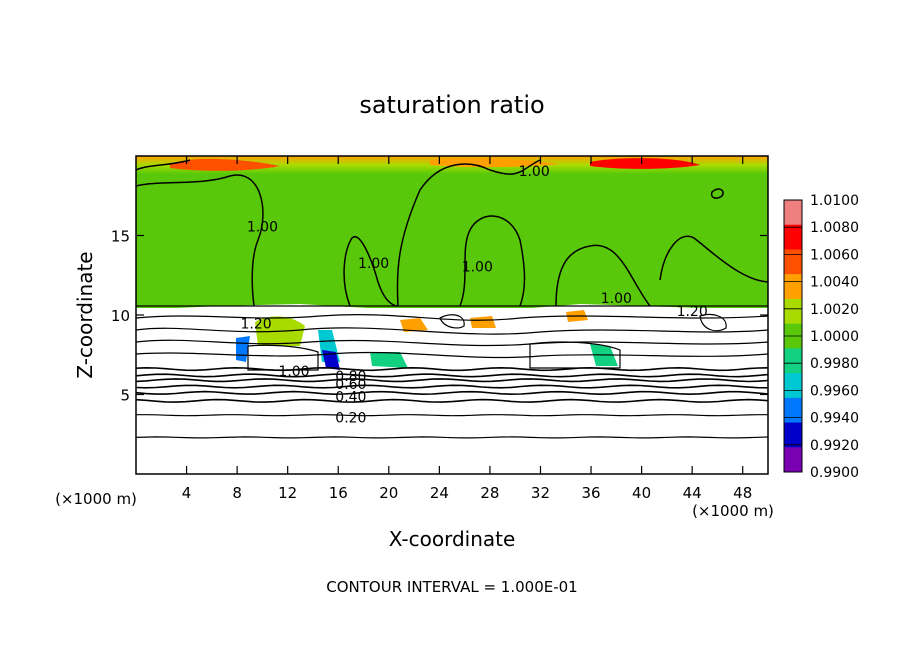  What do you see at coordinates (120, 316) in the screenshot?
I see `y-tick-label: 10` at bounding box center [120, 316].